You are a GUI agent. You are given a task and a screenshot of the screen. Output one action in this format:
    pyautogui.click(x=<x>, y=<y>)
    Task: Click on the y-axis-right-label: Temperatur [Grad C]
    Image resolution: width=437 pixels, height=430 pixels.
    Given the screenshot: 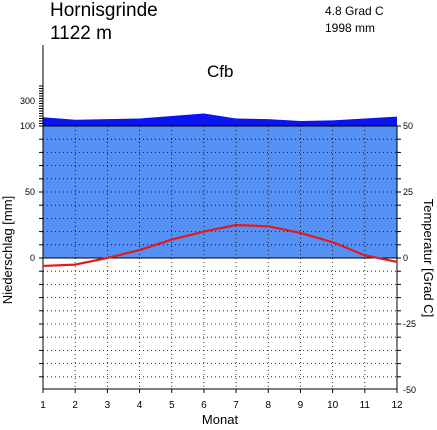 What is the action you would take?
    pyautogui.click(x=428, y=258)
    